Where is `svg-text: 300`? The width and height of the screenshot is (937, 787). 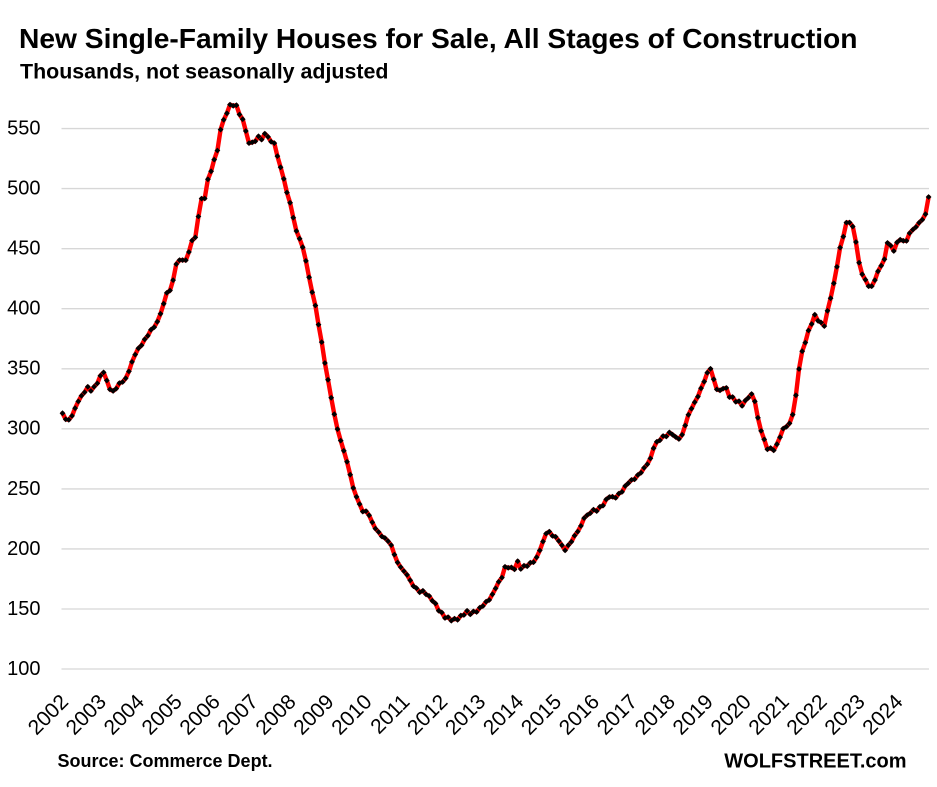
svg-text: 300 is located at coordinates (23, 429).